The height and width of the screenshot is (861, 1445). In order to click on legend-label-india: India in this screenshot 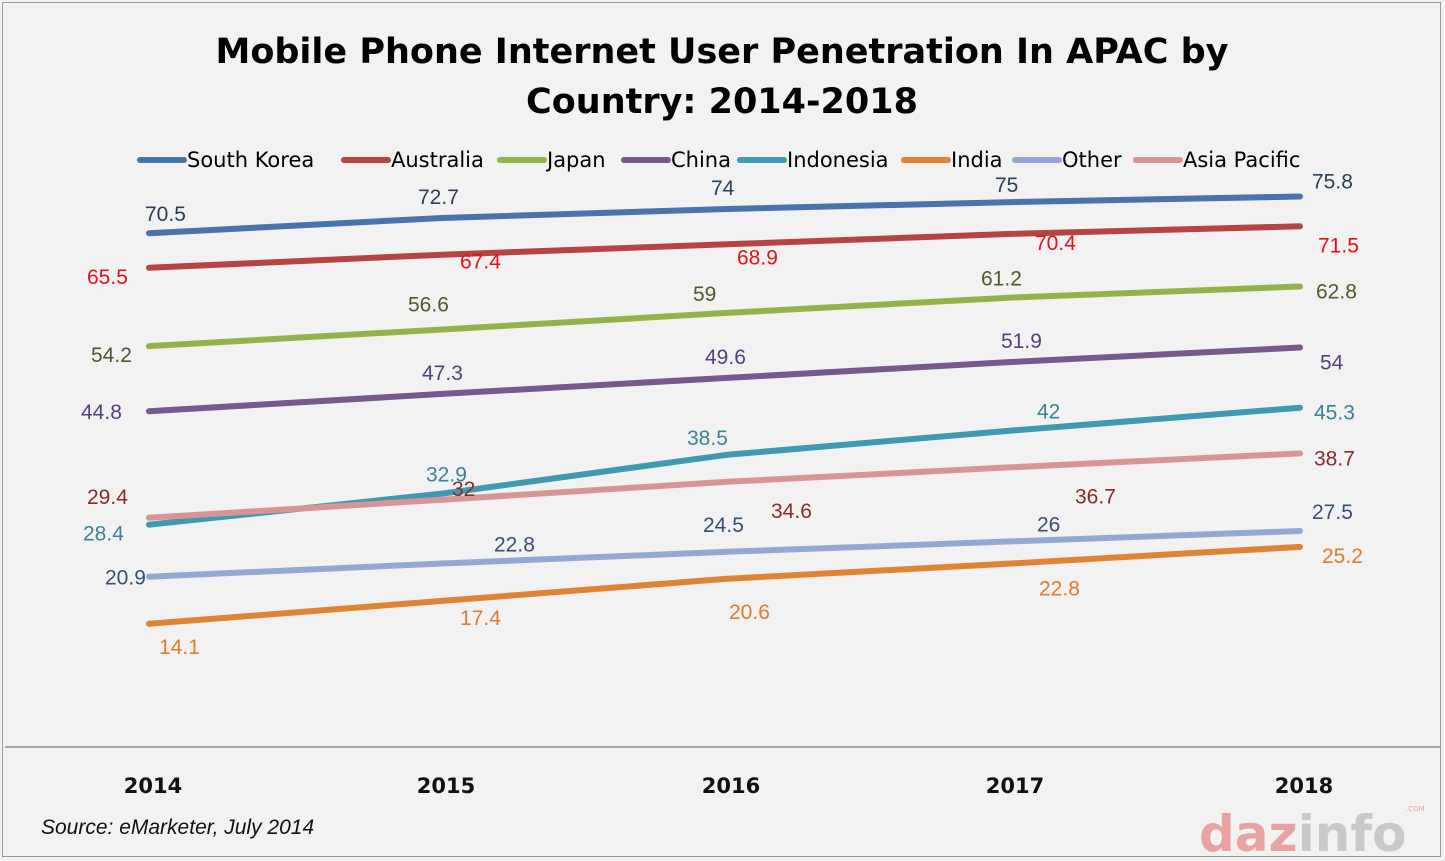, I will do `click(977, 160)`.